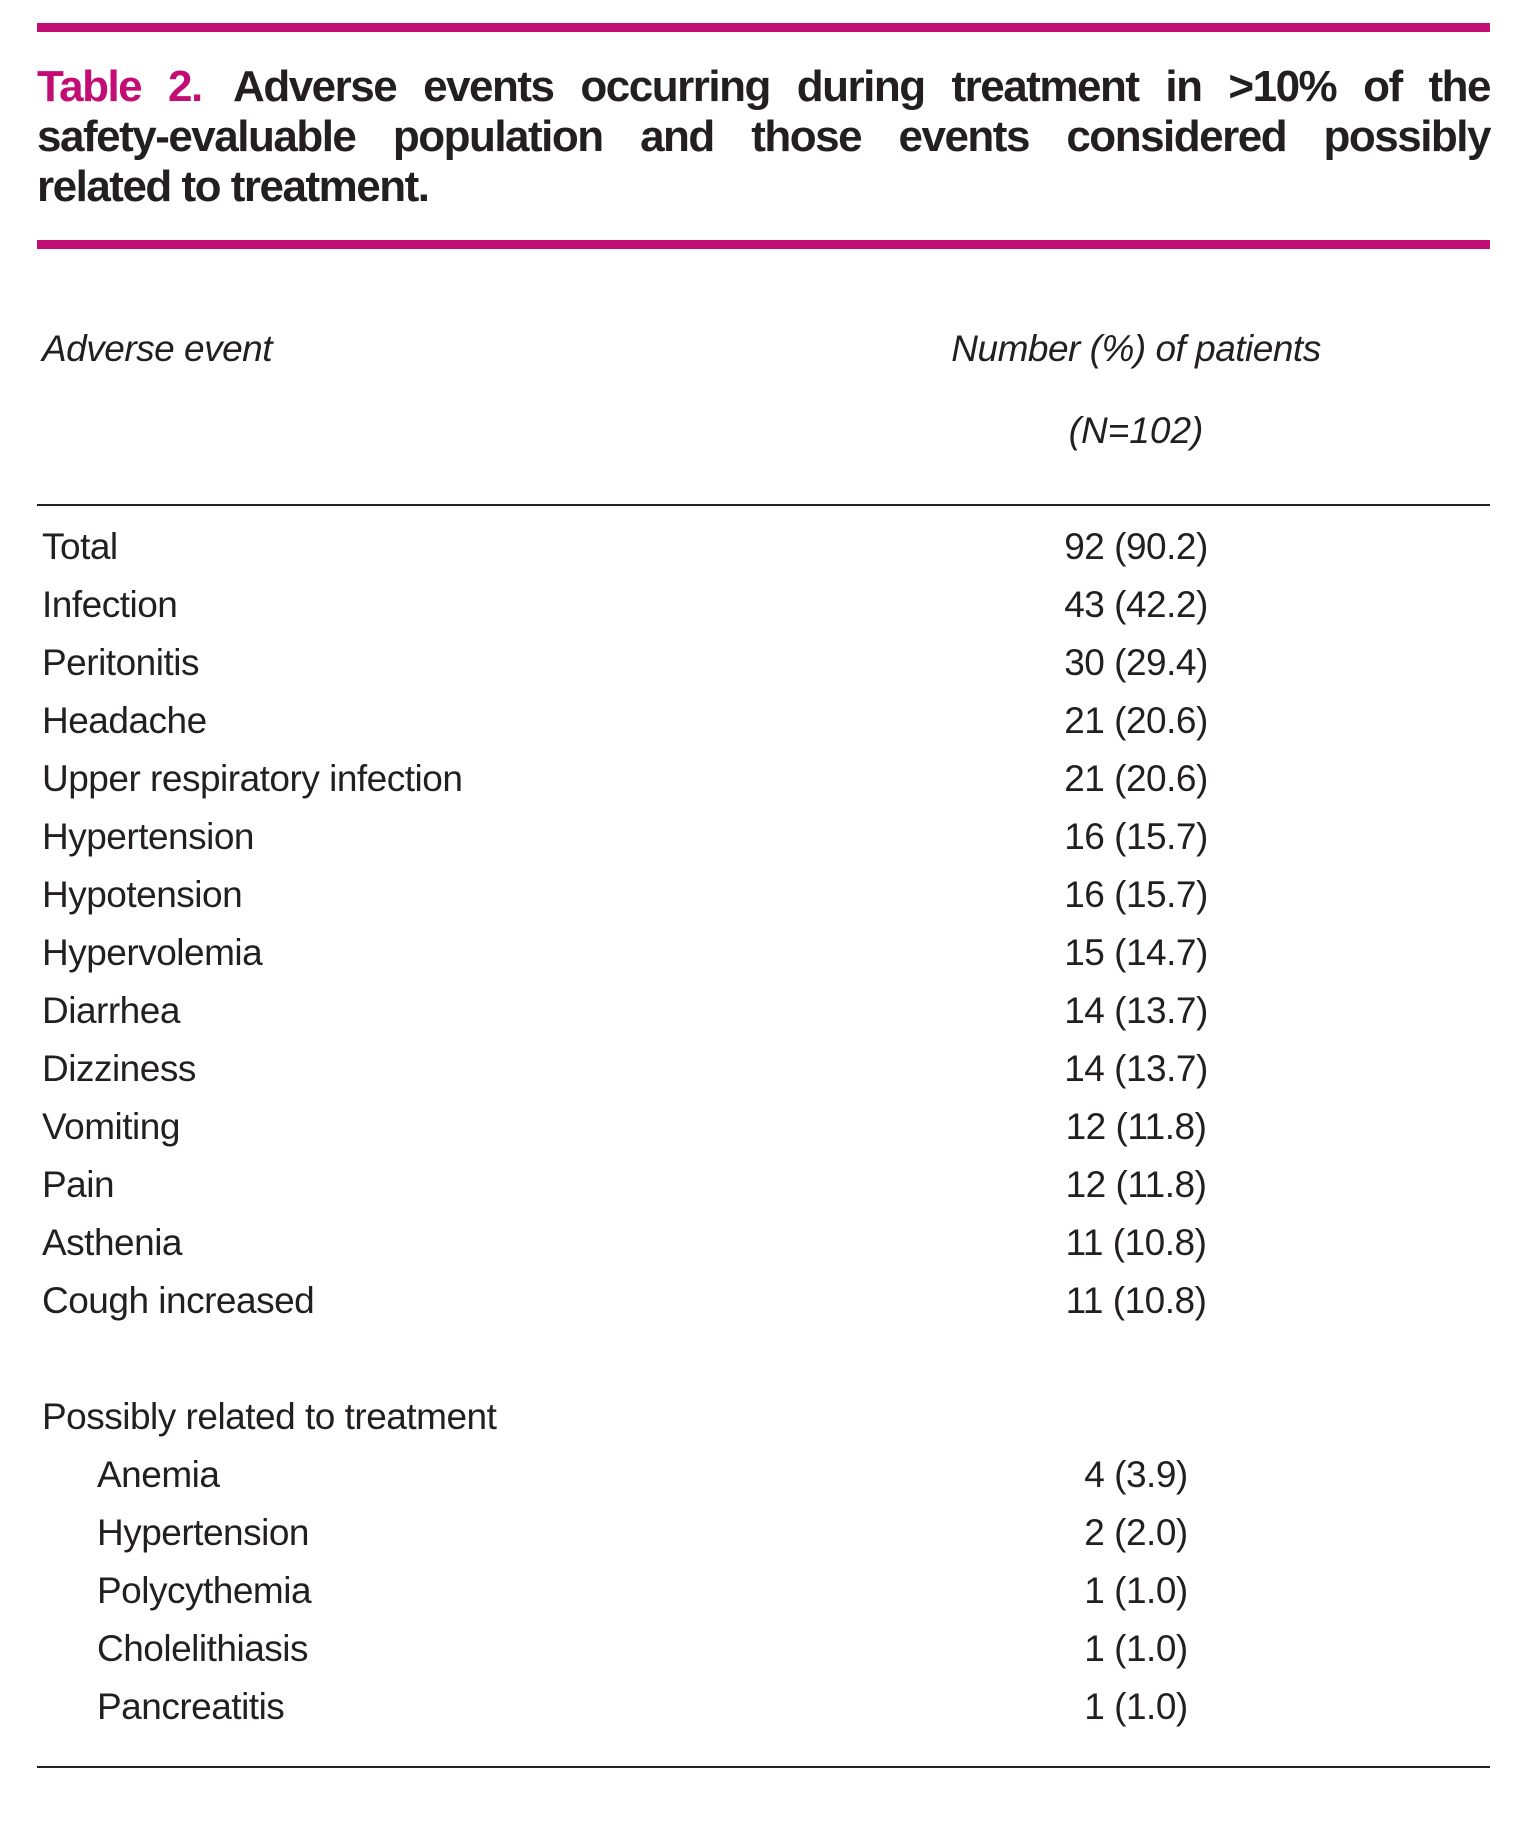  Describe the element at coordinates (80, 546) in the screenshot. I see `row-label: Total` at that location.